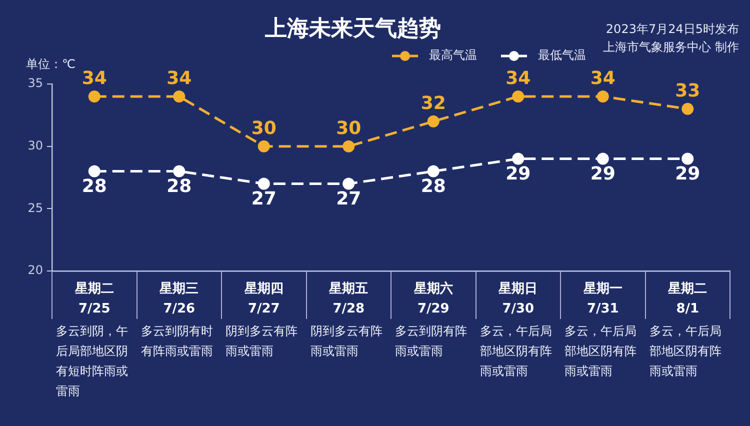 The height and width of the screenshot is (426, 750). Describe the element at coordinates (348, 298) in the screenshot. I see `x-tick-label: 星期五 7/28` at that location.